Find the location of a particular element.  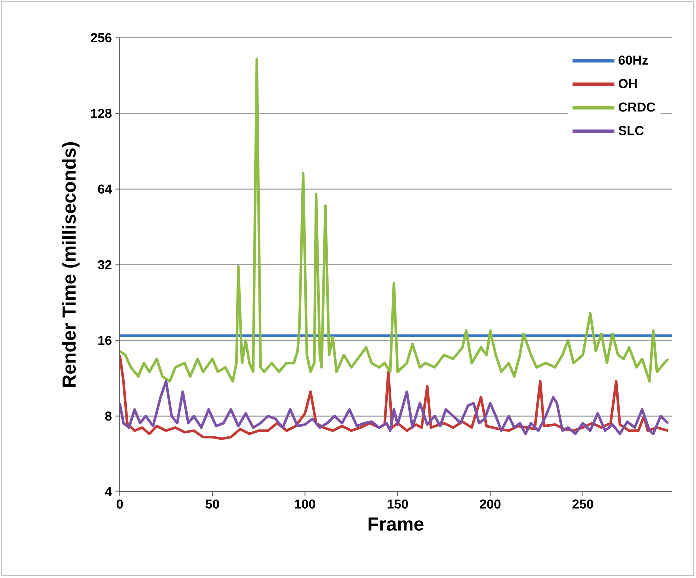

legend-label: OH is located at coordinates (627, 83).